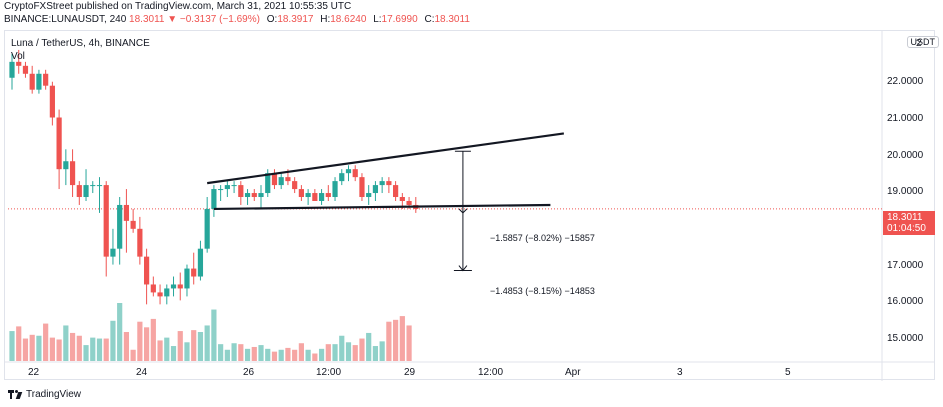  What do you see at coordinates (429, 19) in the screenshot?
I see `close-label: C:` at bounding box center [429, 19].